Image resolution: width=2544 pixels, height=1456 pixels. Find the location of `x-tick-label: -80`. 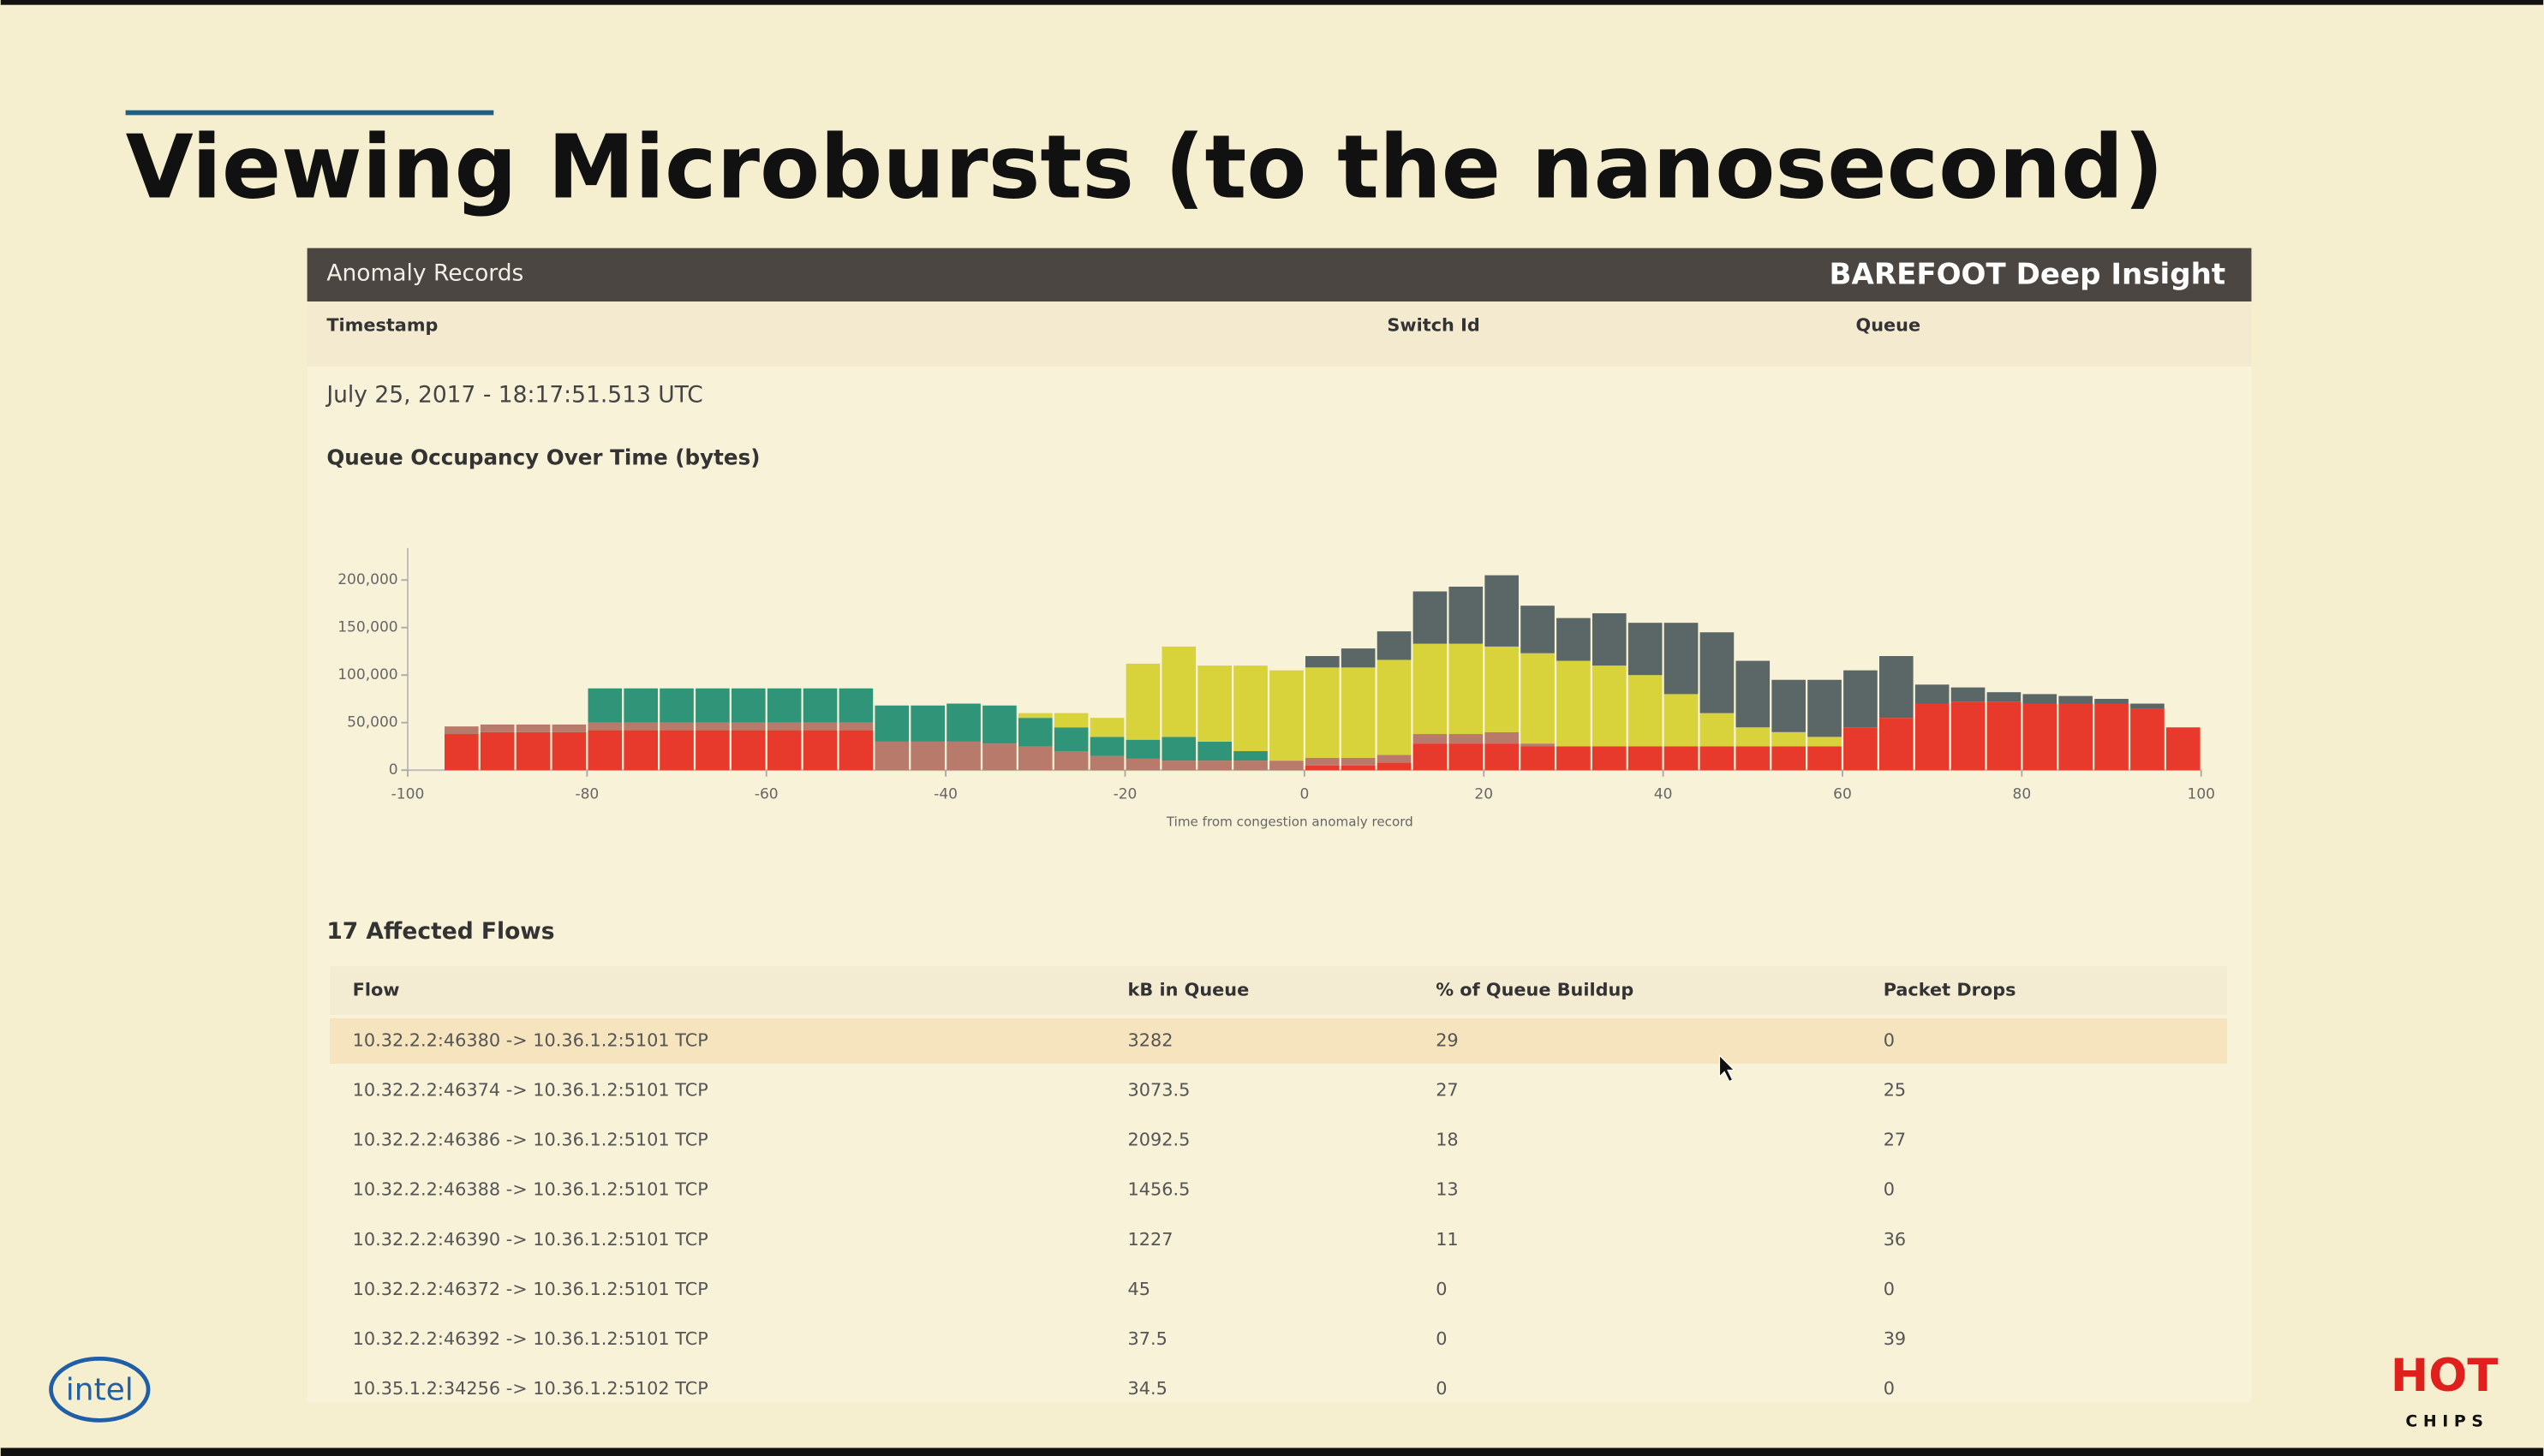

x-tick-label: -80 is located at coordinates (587, 794).